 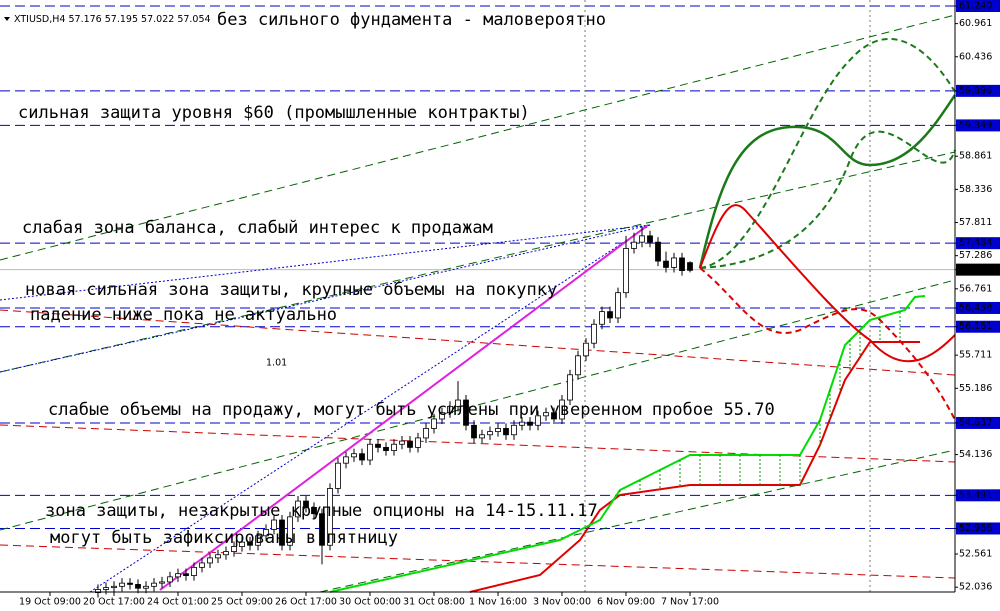 What do you see at coordinates (411, 20) in the screenshot?
I see `annotation: без сильного фундамента - маловероятно` at bounding box center [411, 20].